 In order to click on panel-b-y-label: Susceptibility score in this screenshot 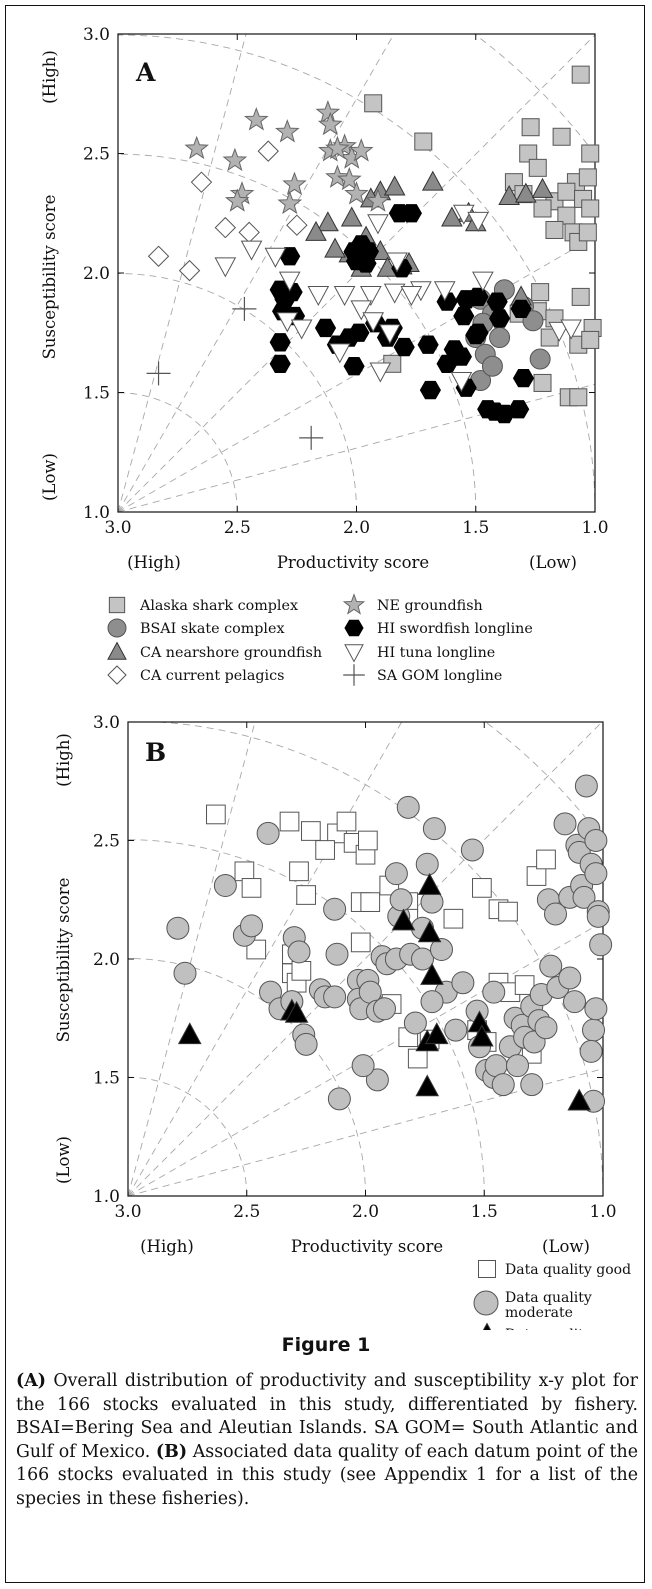, I will do `click(63, 960)`.